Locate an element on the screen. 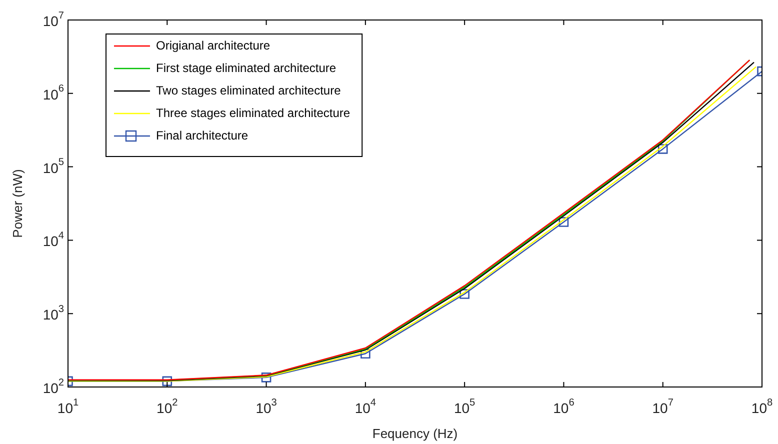  y-axis-title: Power (nW) is located at coordinates (17, 203).